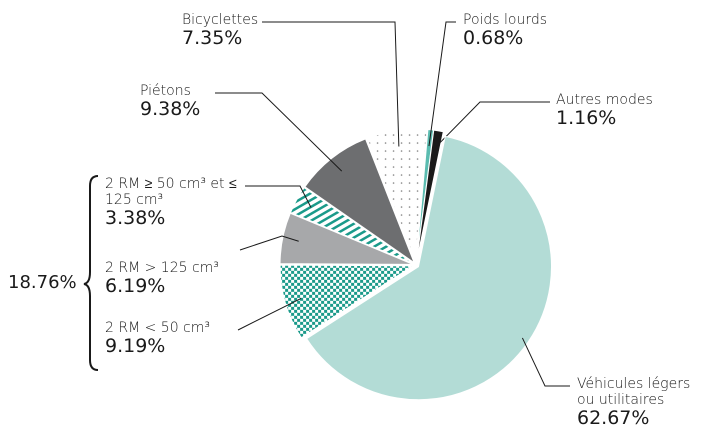 This screenshot has height=439, width=709. I want to click on category-name: Poids lourds, so click(505, 20).